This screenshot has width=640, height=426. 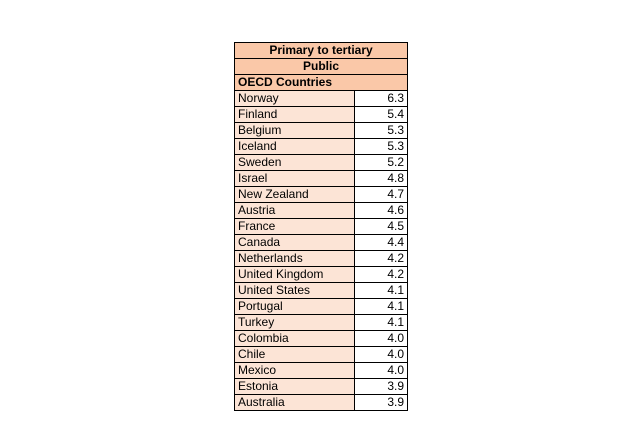 I want to click on table-row: Chile 4.0, so click(x=321, y=354).